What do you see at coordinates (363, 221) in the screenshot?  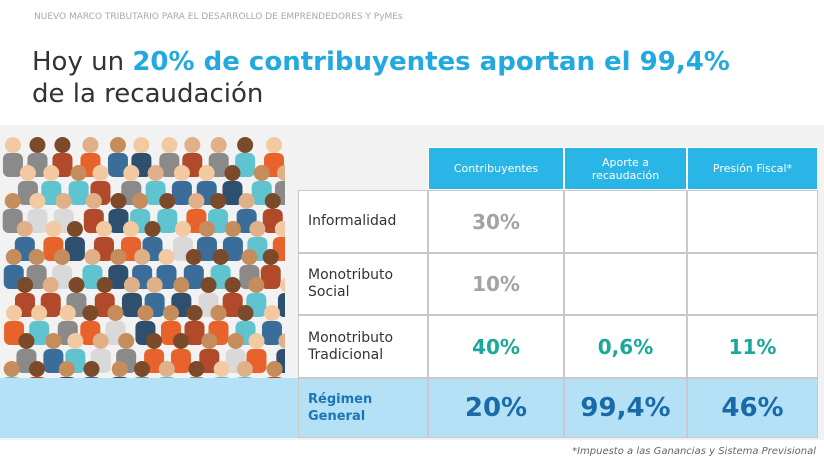 I see `row-label: Informalidad` at bounding box center [363, 221].